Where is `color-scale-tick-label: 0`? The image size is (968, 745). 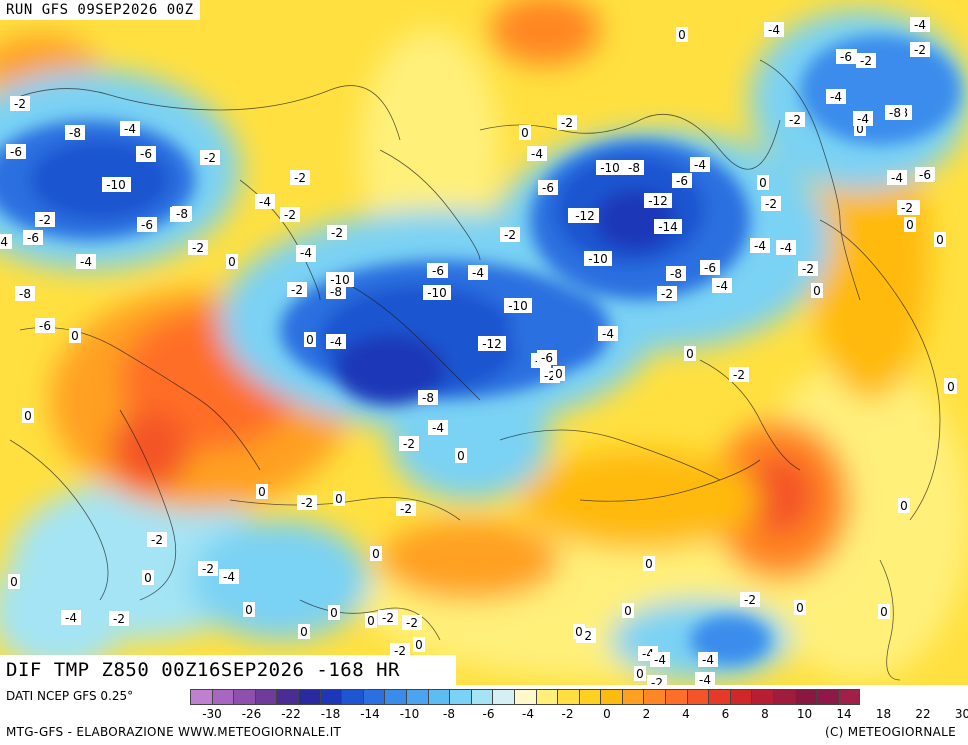
color-scale-tick-label: 0 is located at coordinates (607, 714).